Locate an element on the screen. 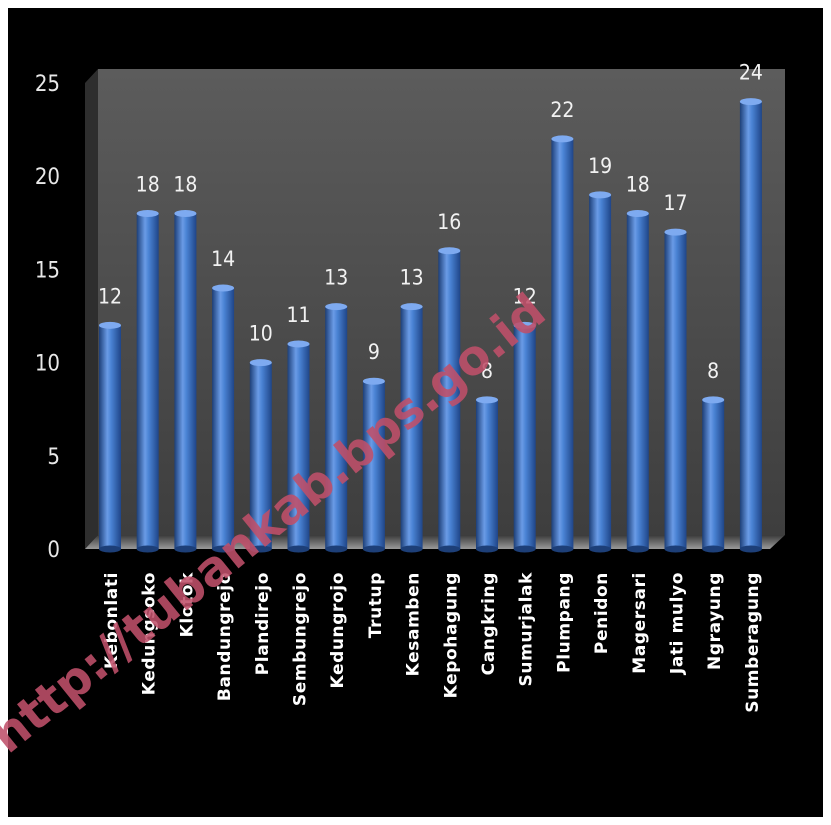 The height and width of the screenshot is (825, 831). data-label: 13 is located at coordinates (336, 278).